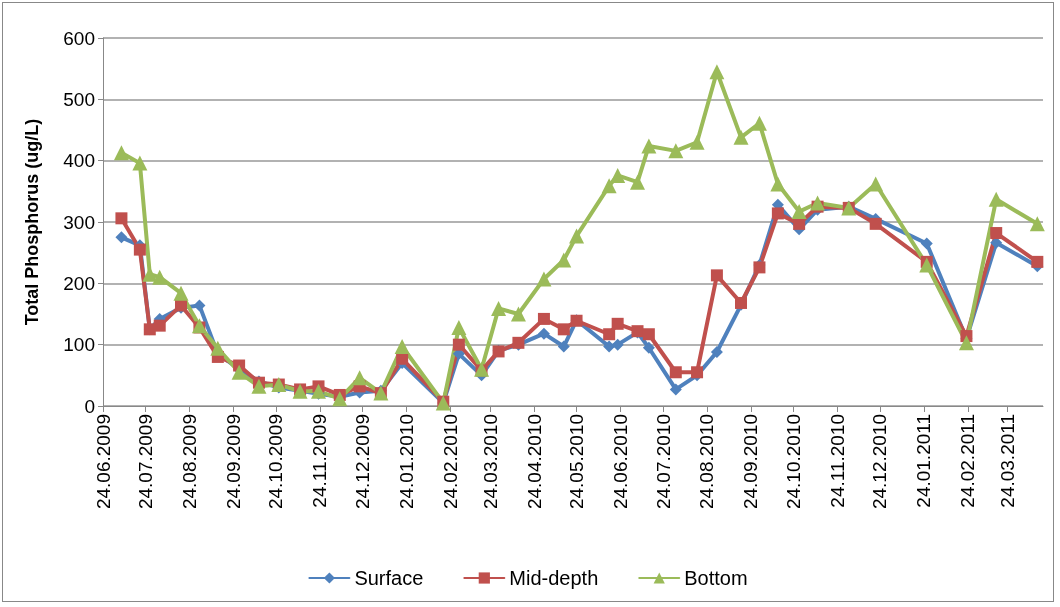  What do you see at coordinates (793, 462) in the screenshot?
I see `x-tick-label: 24.10.2010` at bounding box center [793, 462].